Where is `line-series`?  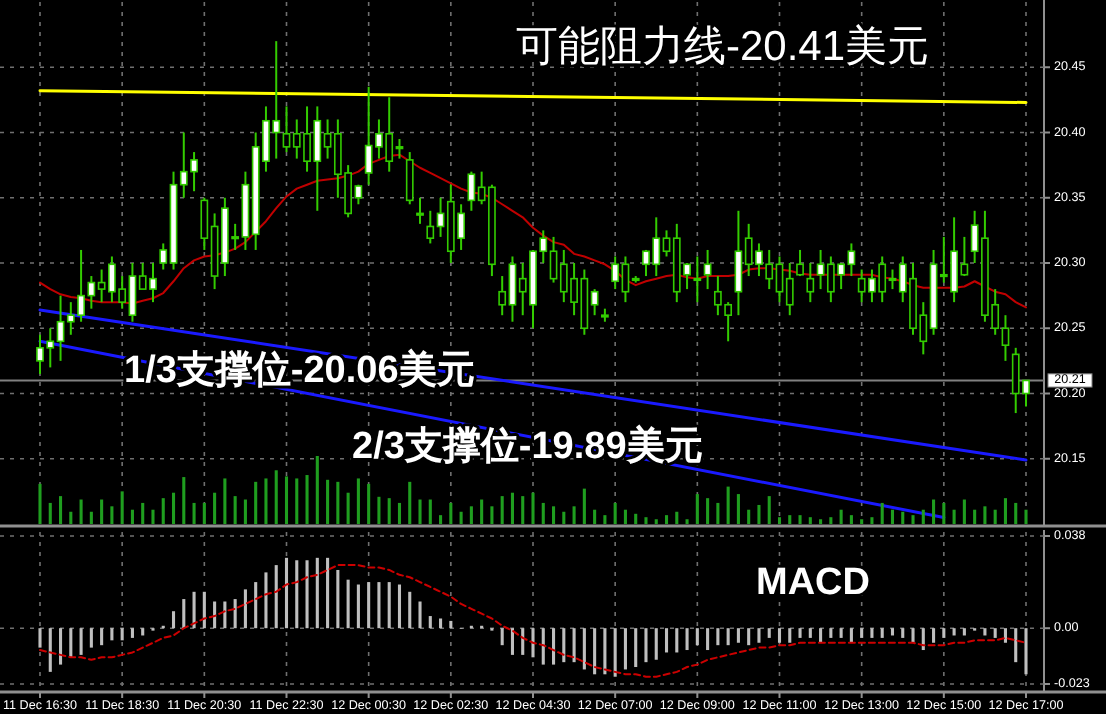 line-series is located at coordinates (533, 621).